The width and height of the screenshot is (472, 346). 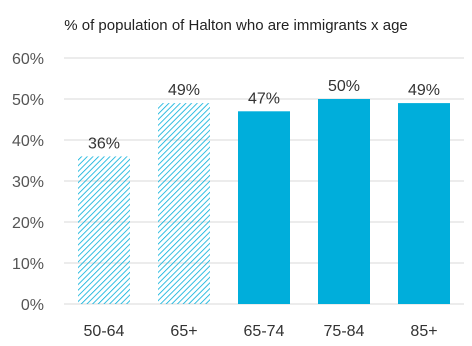 What do you see at coordinates (184, 203) in the screenshot?
I see `bar-65+` at bounding box center [184, 203].